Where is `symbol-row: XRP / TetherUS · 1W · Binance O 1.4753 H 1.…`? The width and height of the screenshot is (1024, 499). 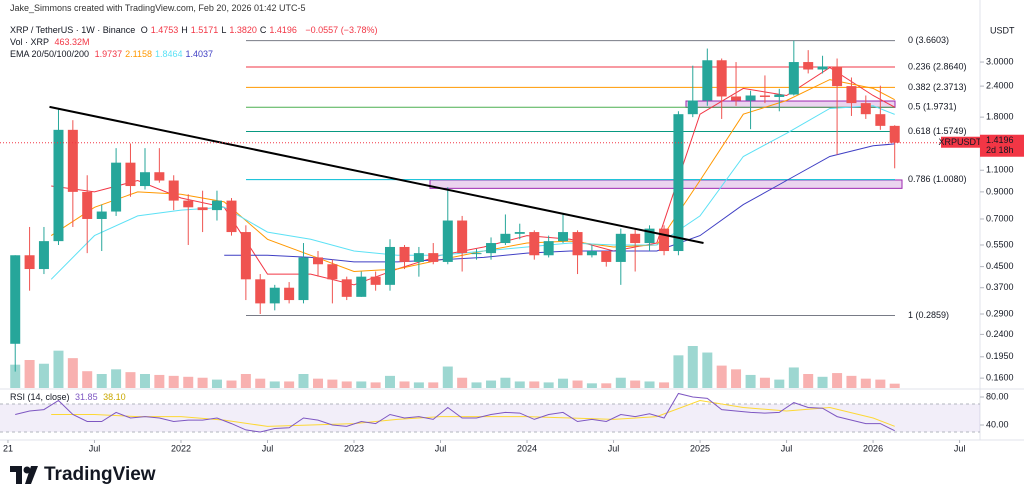
symbol-row: XRP / TetherUS · 1W · Binance O 1.4753 H 1.… is located at coordinates (195, 30).